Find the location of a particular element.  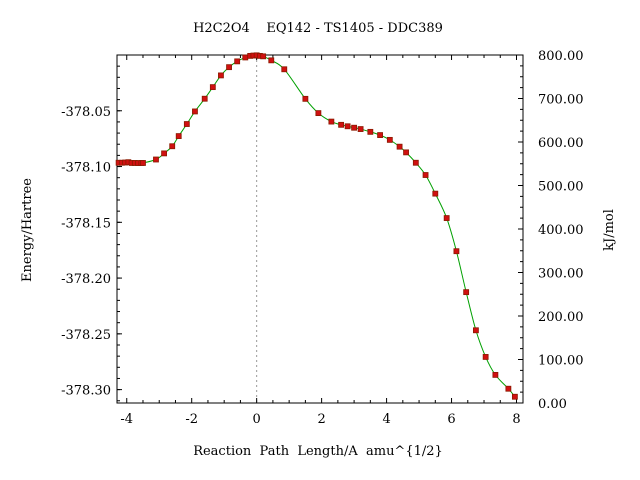

x-tick-label: -4 is located at coordinates (126, 419).